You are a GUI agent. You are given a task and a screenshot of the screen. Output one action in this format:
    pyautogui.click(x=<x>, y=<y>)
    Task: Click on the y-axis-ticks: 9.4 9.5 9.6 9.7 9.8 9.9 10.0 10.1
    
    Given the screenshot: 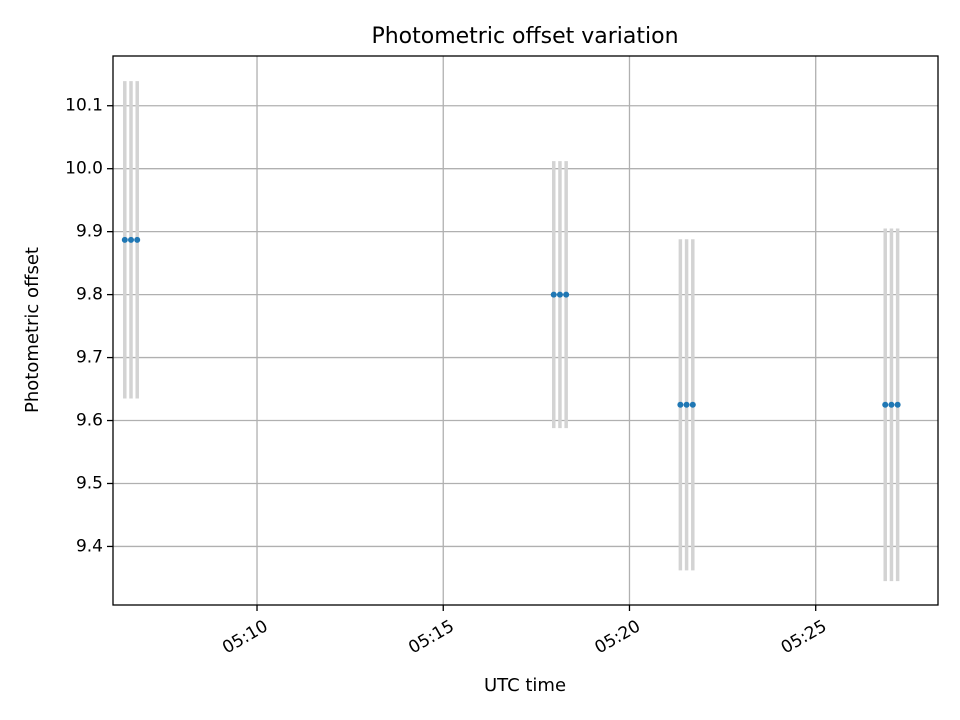 What is the action you would take?
    pyautogui.click(x=89, y=326)
    